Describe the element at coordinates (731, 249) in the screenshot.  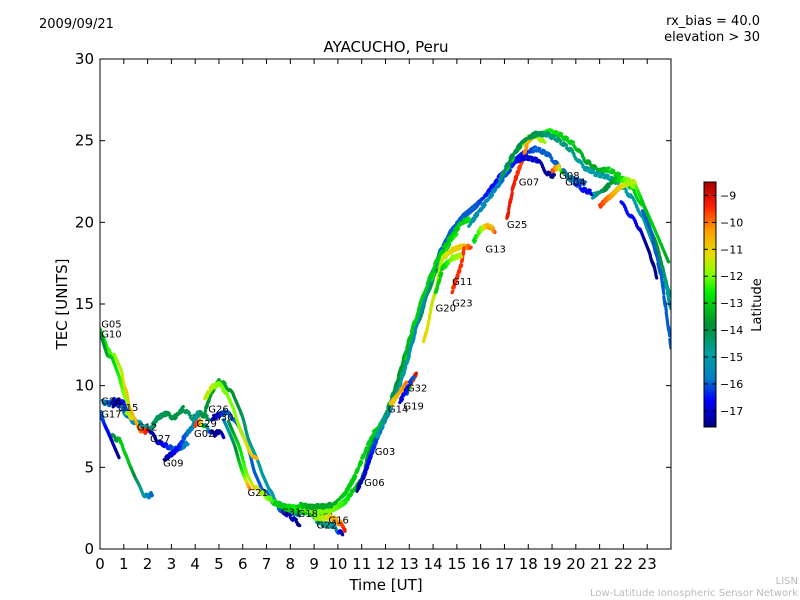
I see `colorbar-tick-label: −11` at that location.